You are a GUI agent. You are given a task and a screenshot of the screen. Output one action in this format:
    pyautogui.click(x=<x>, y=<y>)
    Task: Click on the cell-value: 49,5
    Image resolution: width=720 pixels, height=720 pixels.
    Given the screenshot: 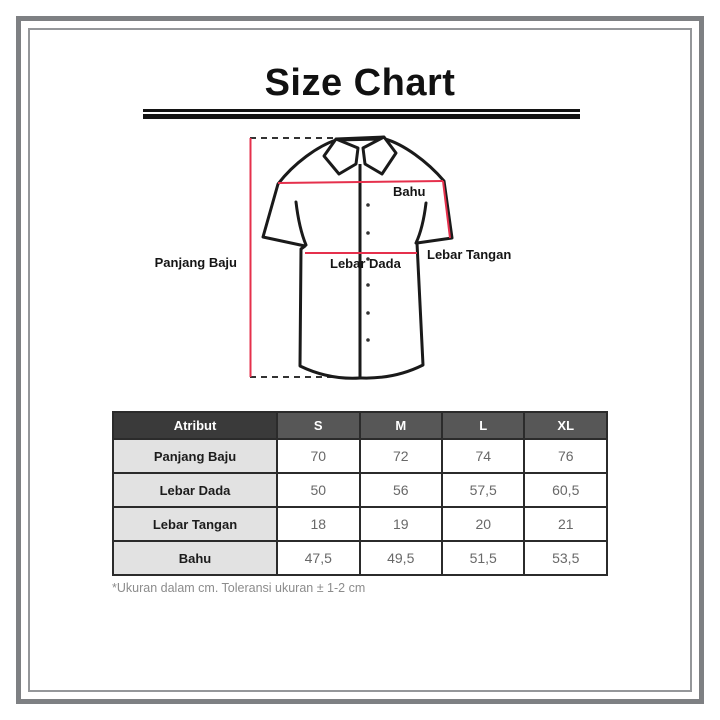 What is the action you would take?
    pyautogui.click(x=400, y=558)
    